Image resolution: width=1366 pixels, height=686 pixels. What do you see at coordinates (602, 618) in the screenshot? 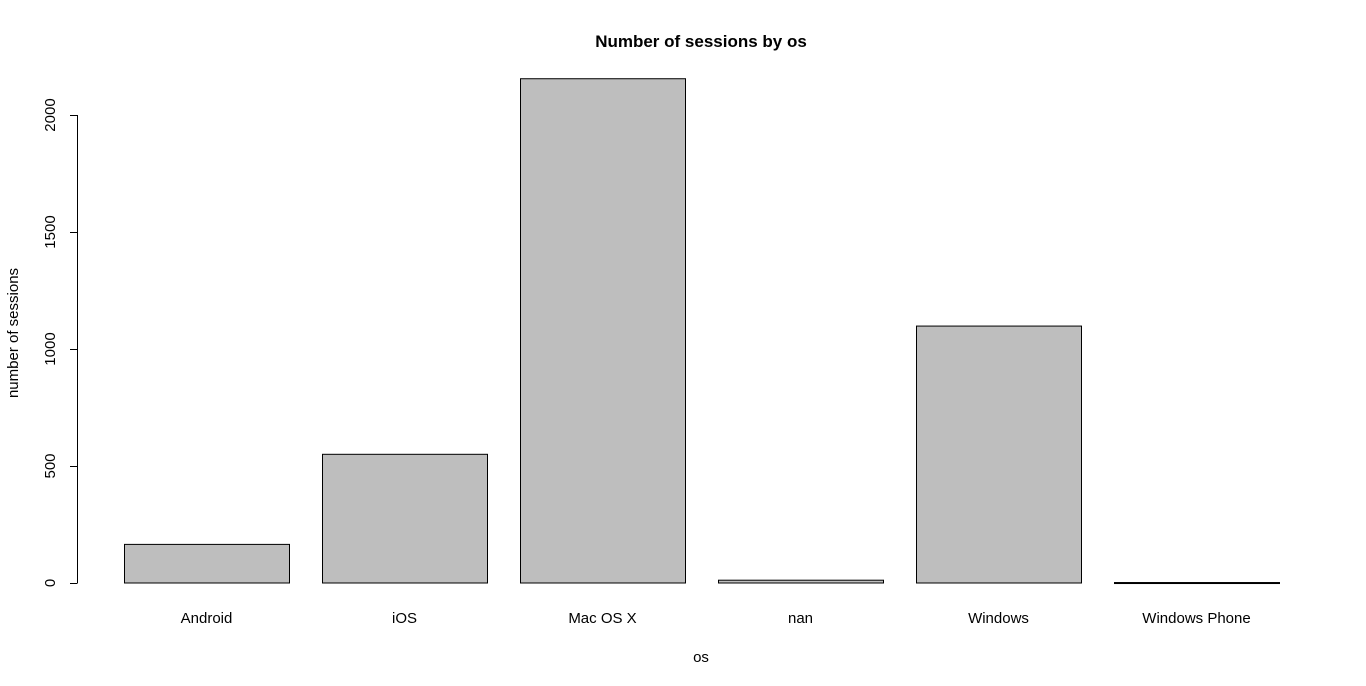
I see `x-tick-label: Mac OS X` at bounding box center [602, 618].